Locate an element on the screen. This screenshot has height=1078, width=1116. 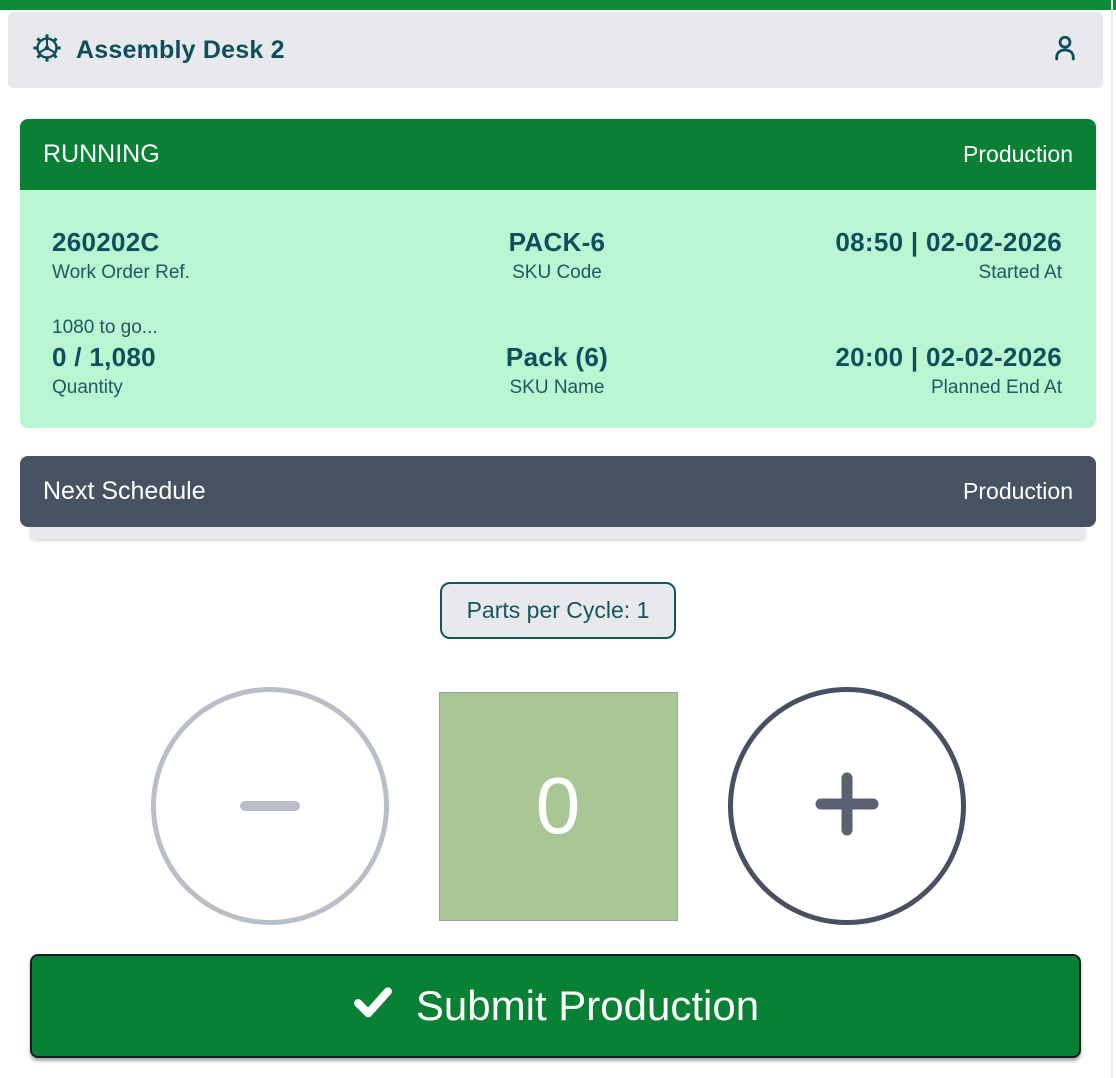
next-schedule-collapsed-panel is located at coordinates (558, 533).